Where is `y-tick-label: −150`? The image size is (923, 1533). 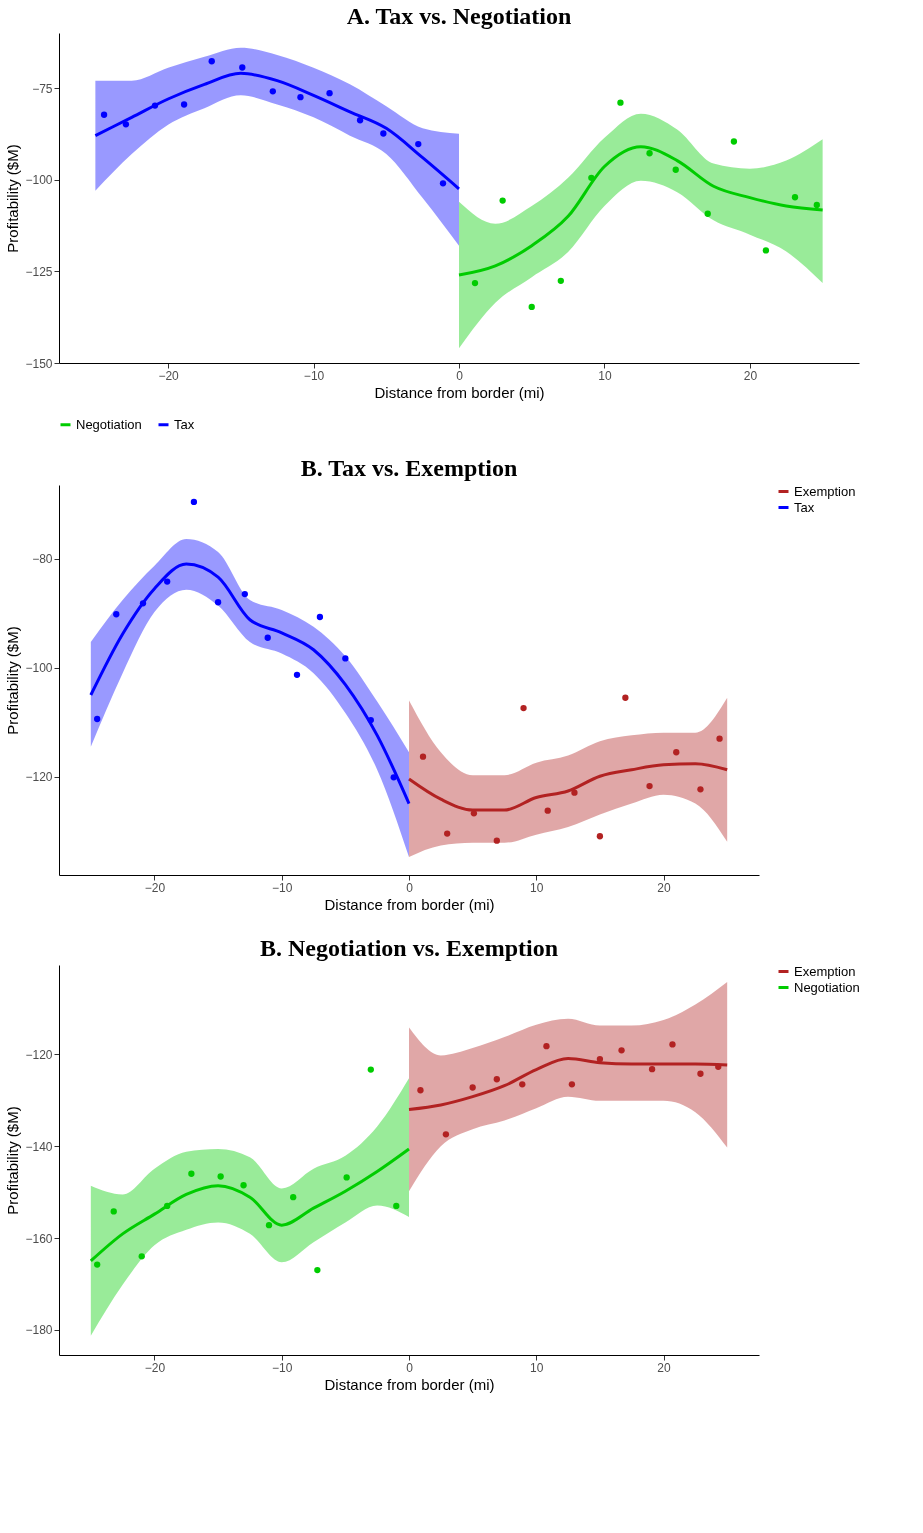
y-tick-label: −150 is located at coordinates (39, 363).